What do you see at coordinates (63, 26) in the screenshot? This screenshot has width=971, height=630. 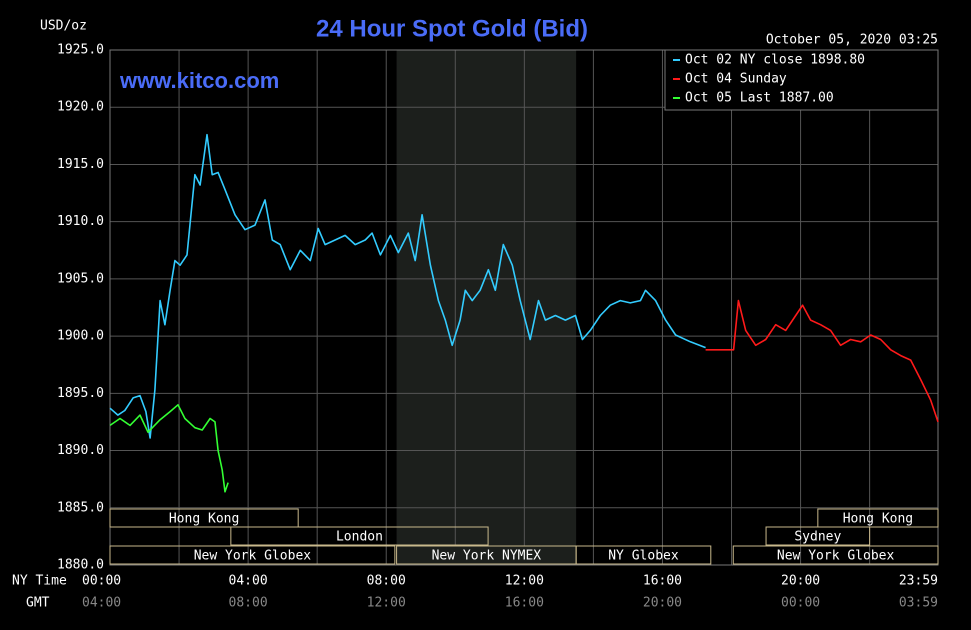 I see `y-axis-label: USD/oz` at bounding box center [63, 26].